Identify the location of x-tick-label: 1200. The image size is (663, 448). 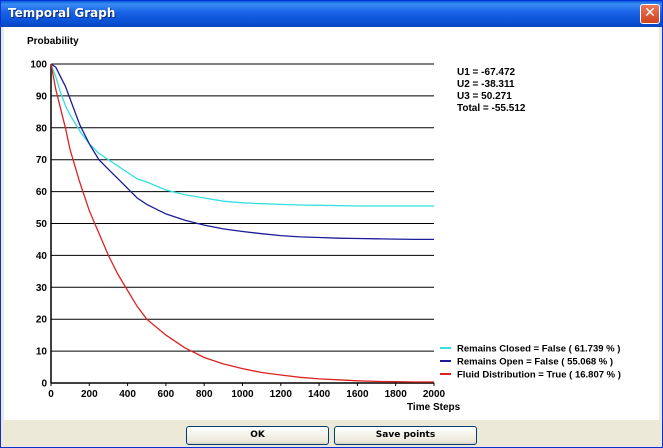
(281, 394).